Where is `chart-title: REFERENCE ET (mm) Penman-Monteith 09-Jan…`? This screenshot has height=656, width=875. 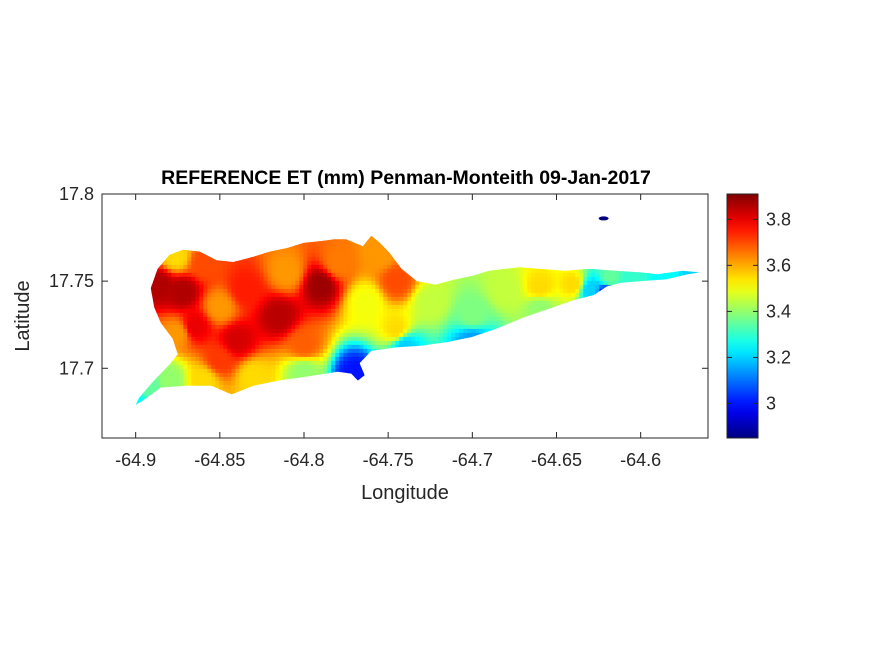 chart-title: REFERENCE ET (mm) Penman-Monteith 09-Jan… is located at coordinates (406, 178).